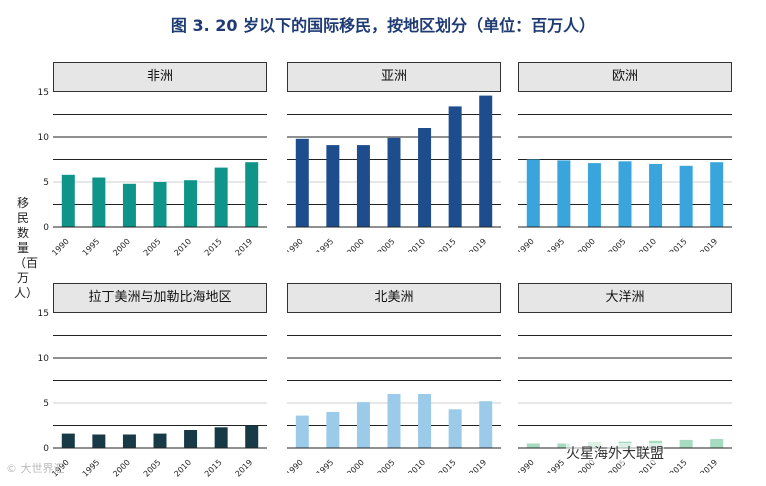 The height and width of the screenshot is (486, 766). I want to click on panel-title-asia: 亚洲, so click(394, 77).